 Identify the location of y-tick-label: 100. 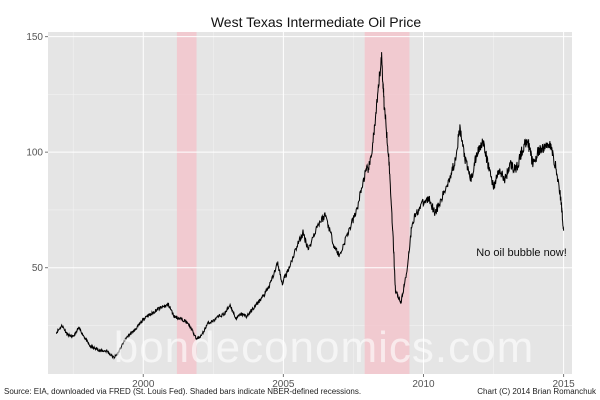
(34, 153).